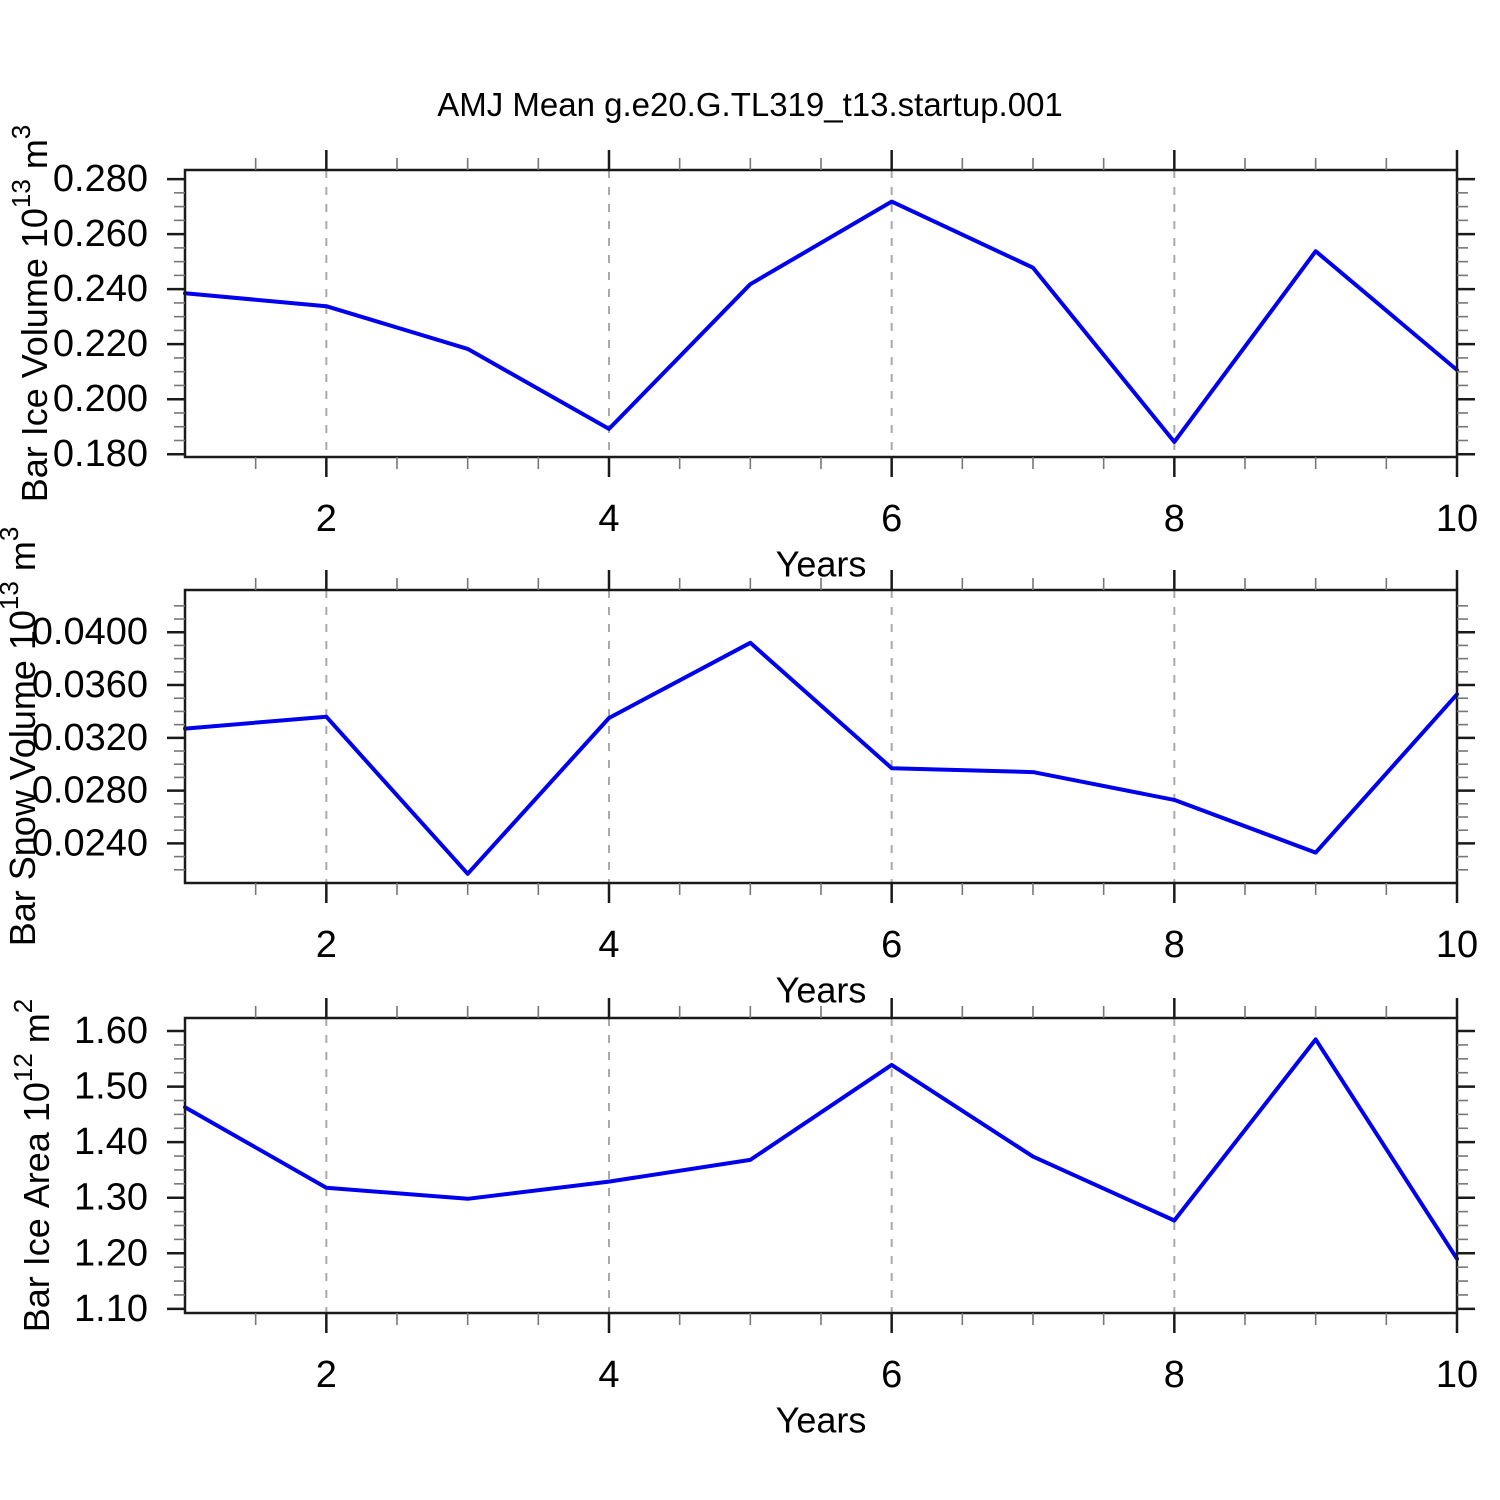 The width and height of the screenshot is (1500, 1500). Describe the element at coordinates (111, 1253) in the screenshot. I see `y-tick-label: 1.20` at that location.